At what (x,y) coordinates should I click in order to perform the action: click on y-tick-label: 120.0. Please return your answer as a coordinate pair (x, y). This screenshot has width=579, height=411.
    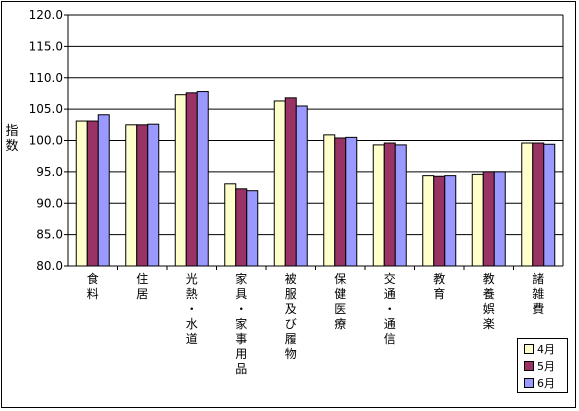
    Looking at the image, I should click on (46, 15).